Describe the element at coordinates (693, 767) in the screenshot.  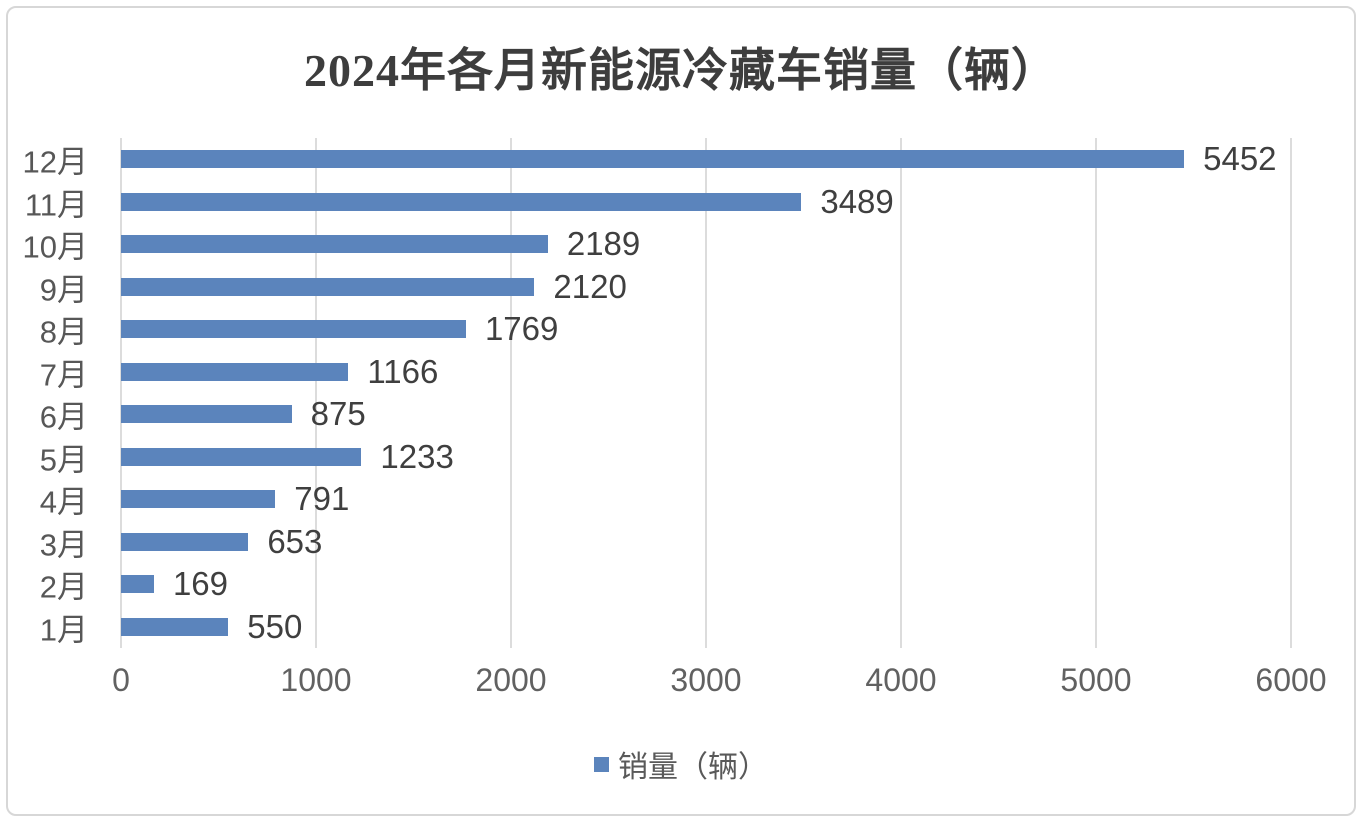
I see `legend-series-label: 销量（辆）` at that location.